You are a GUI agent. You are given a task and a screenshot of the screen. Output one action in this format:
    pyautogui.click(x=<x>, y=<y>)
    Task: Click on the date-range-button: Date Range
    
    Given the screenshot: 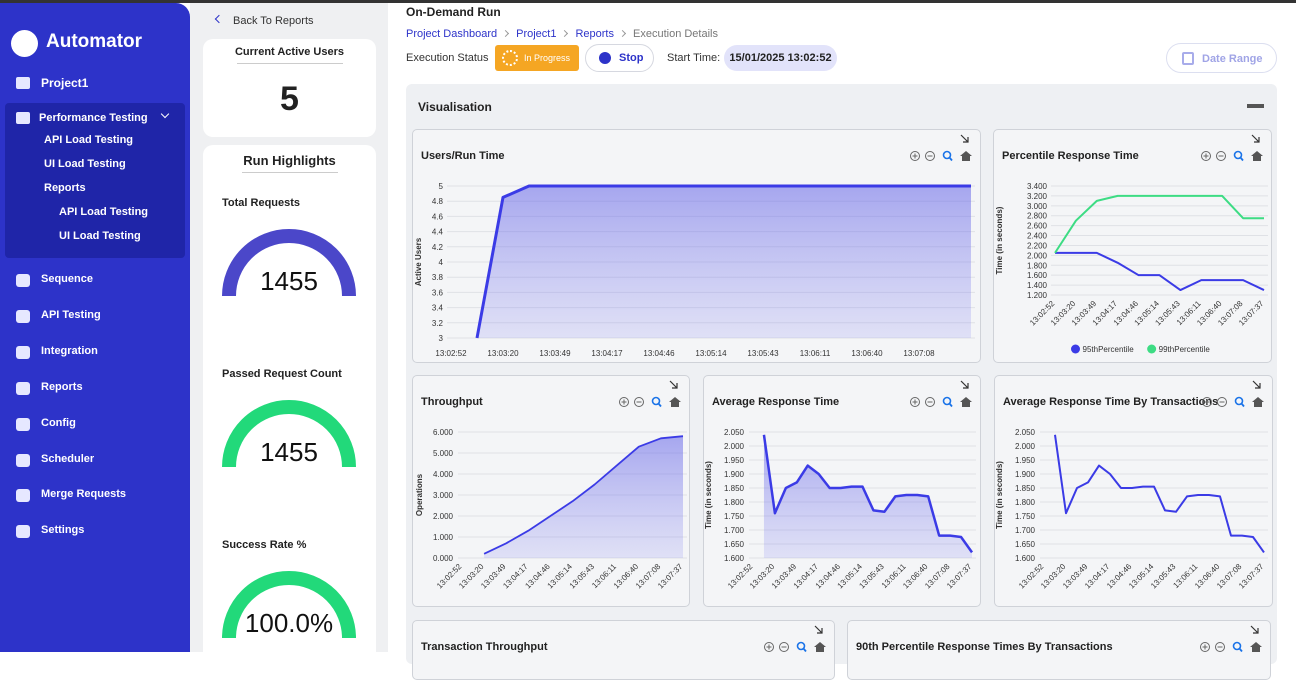 What is the action you would take?
    pyautogui.click(x=1221, y=58)
    